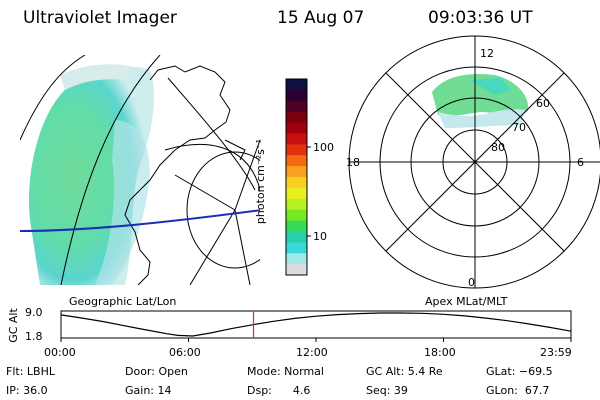  What do you see at coordinates (285, 371) in the screenshot?
I see `status-mode: Mode: Normal` at bounding box center [285, 371].